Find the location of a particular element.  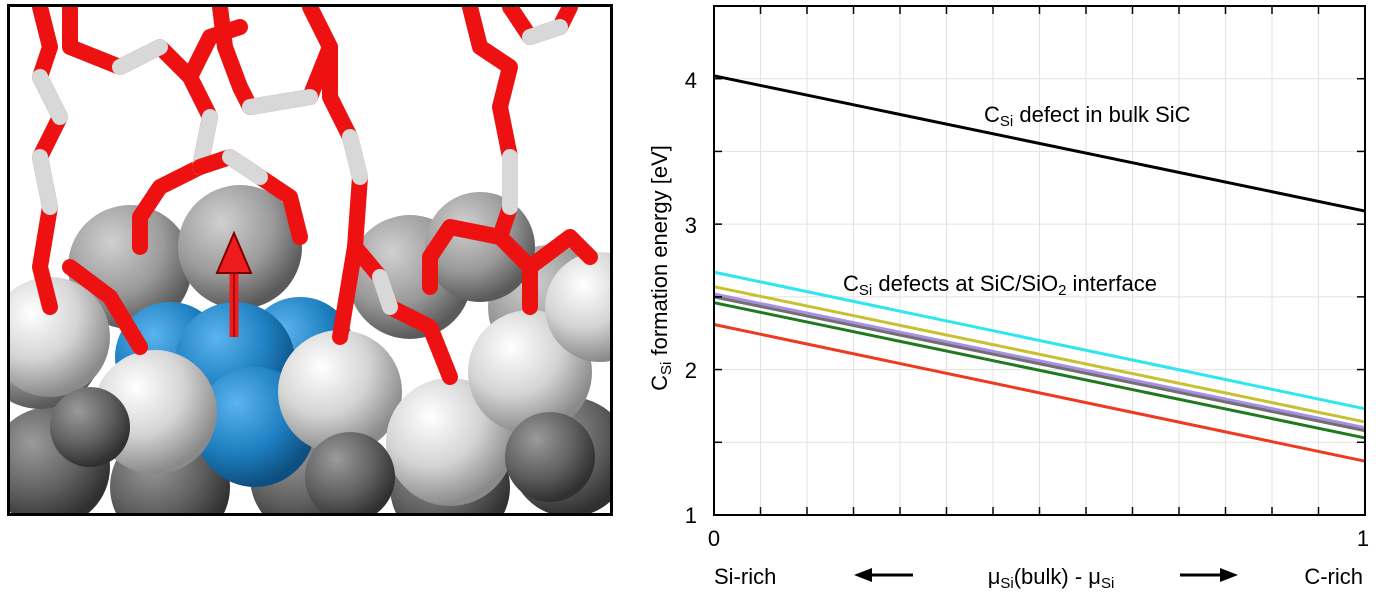

annotation-interface-rest1: defects at SiC/SiO is located at coordinates (965, 283).